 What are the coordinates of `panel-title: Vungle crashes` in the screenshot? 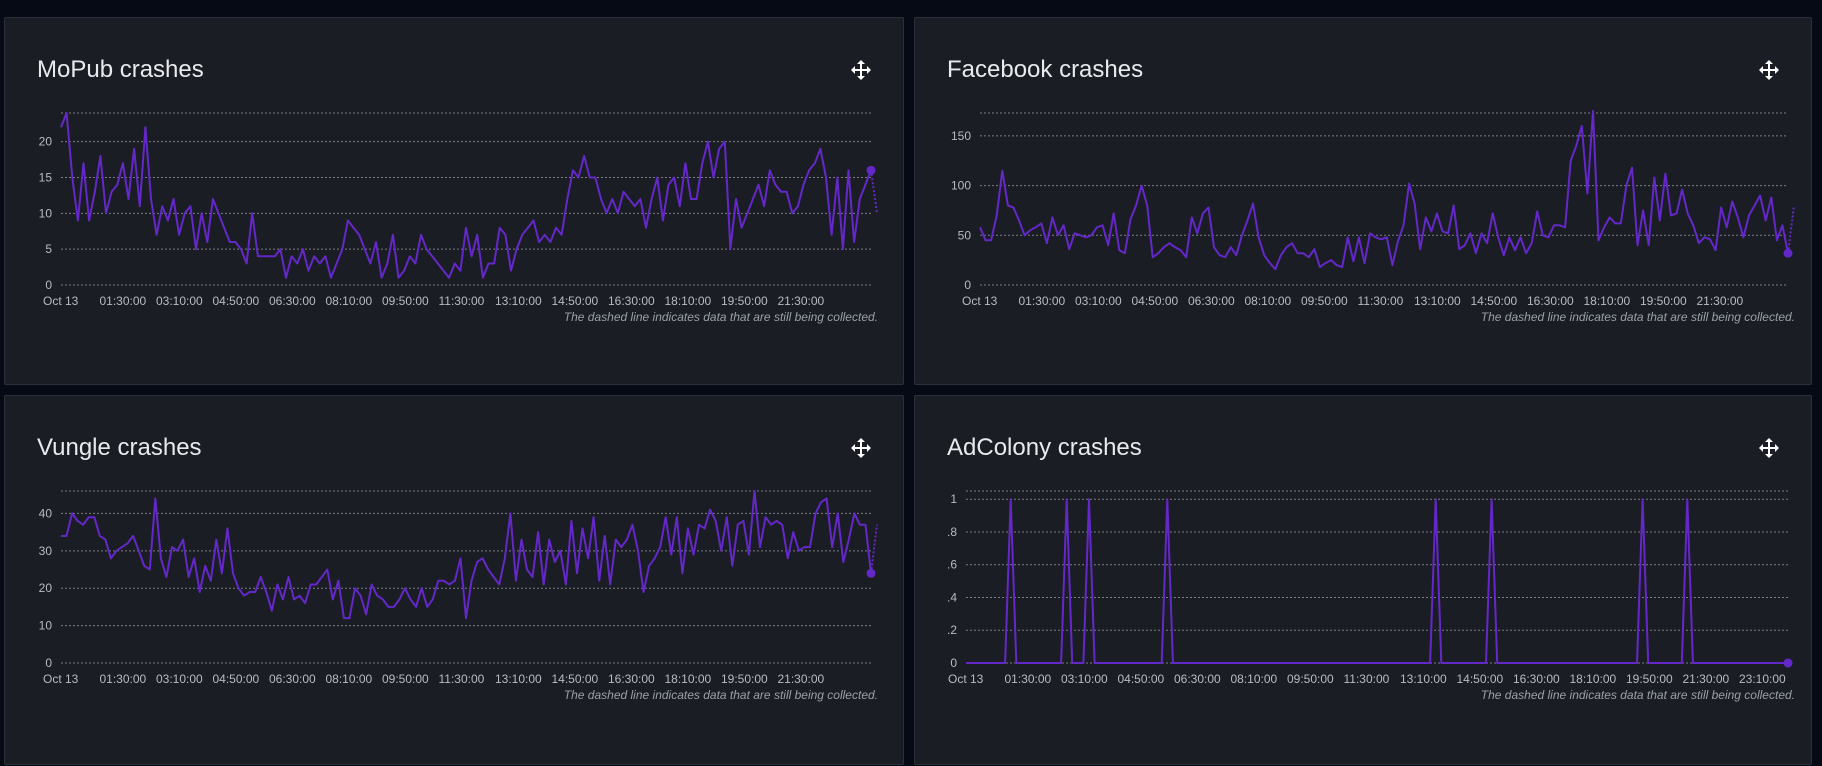 It's located at (119, 447).